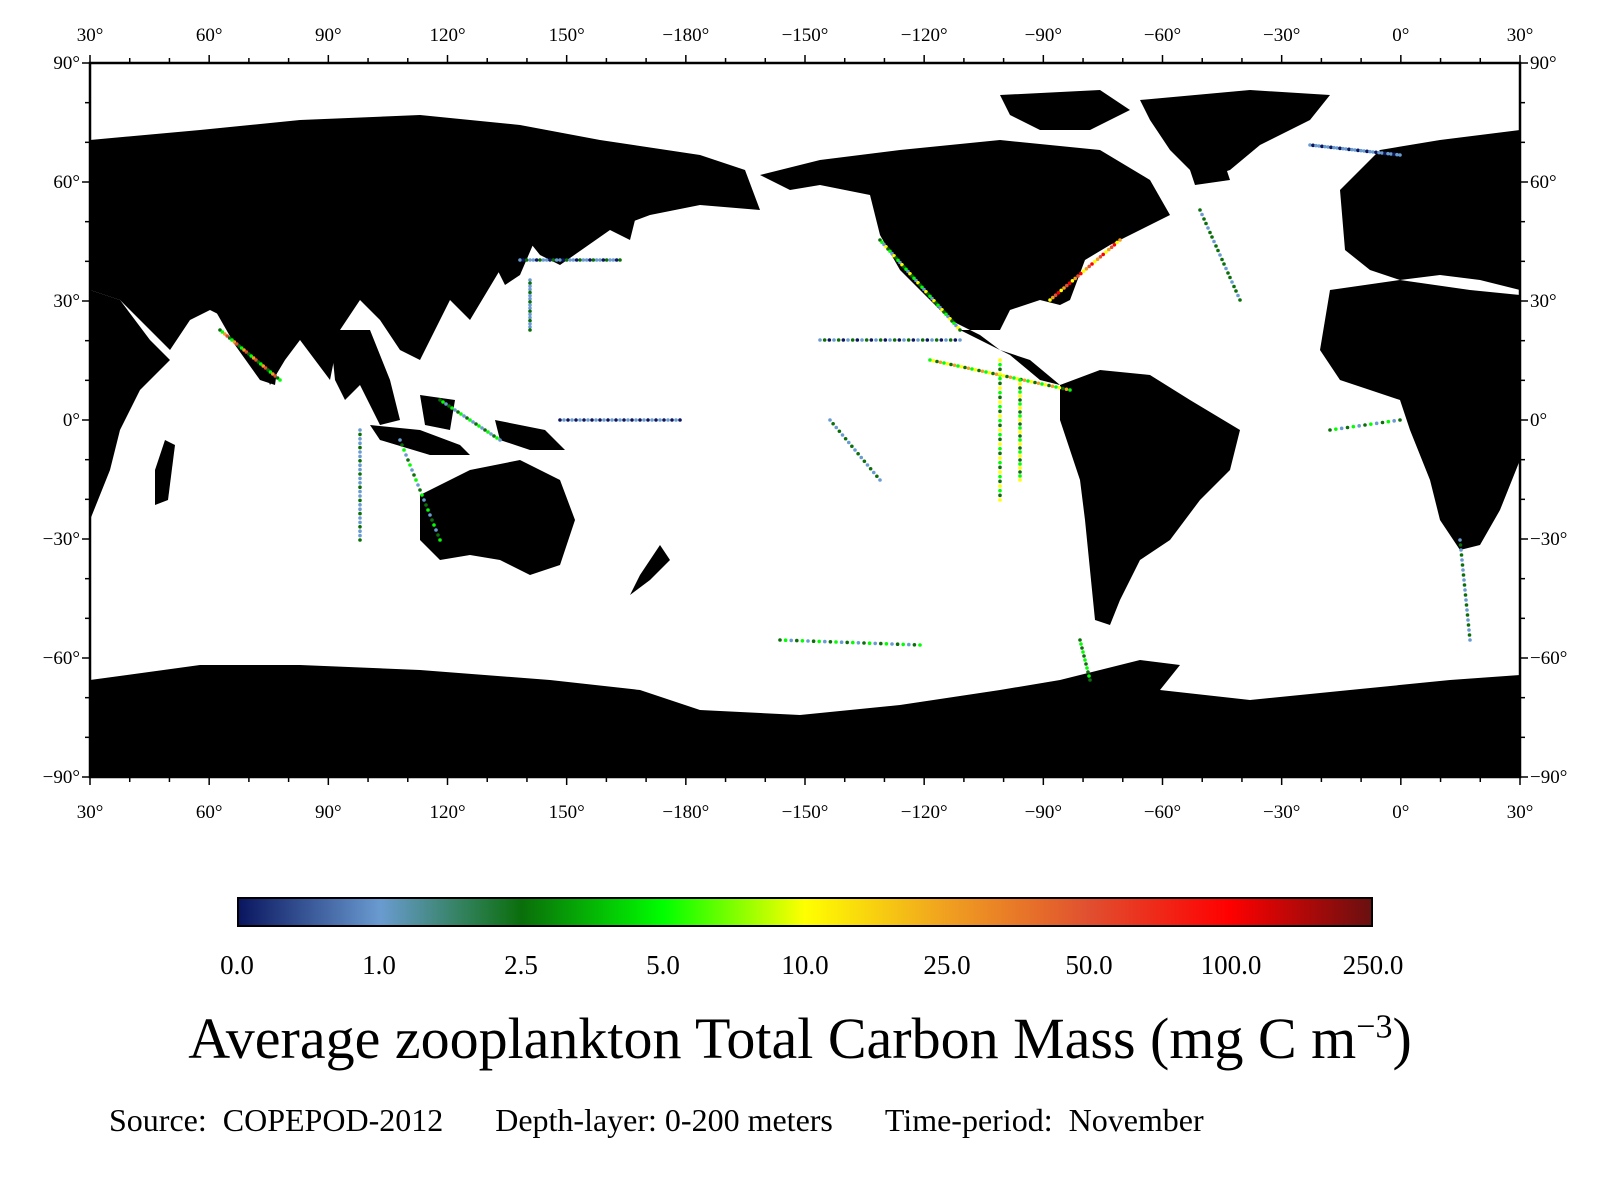 This screenshot has height=1178, width=1600. Describe the element at coordinates (620, 215) in the screenshot. I see `land-kamchatka` at that location.